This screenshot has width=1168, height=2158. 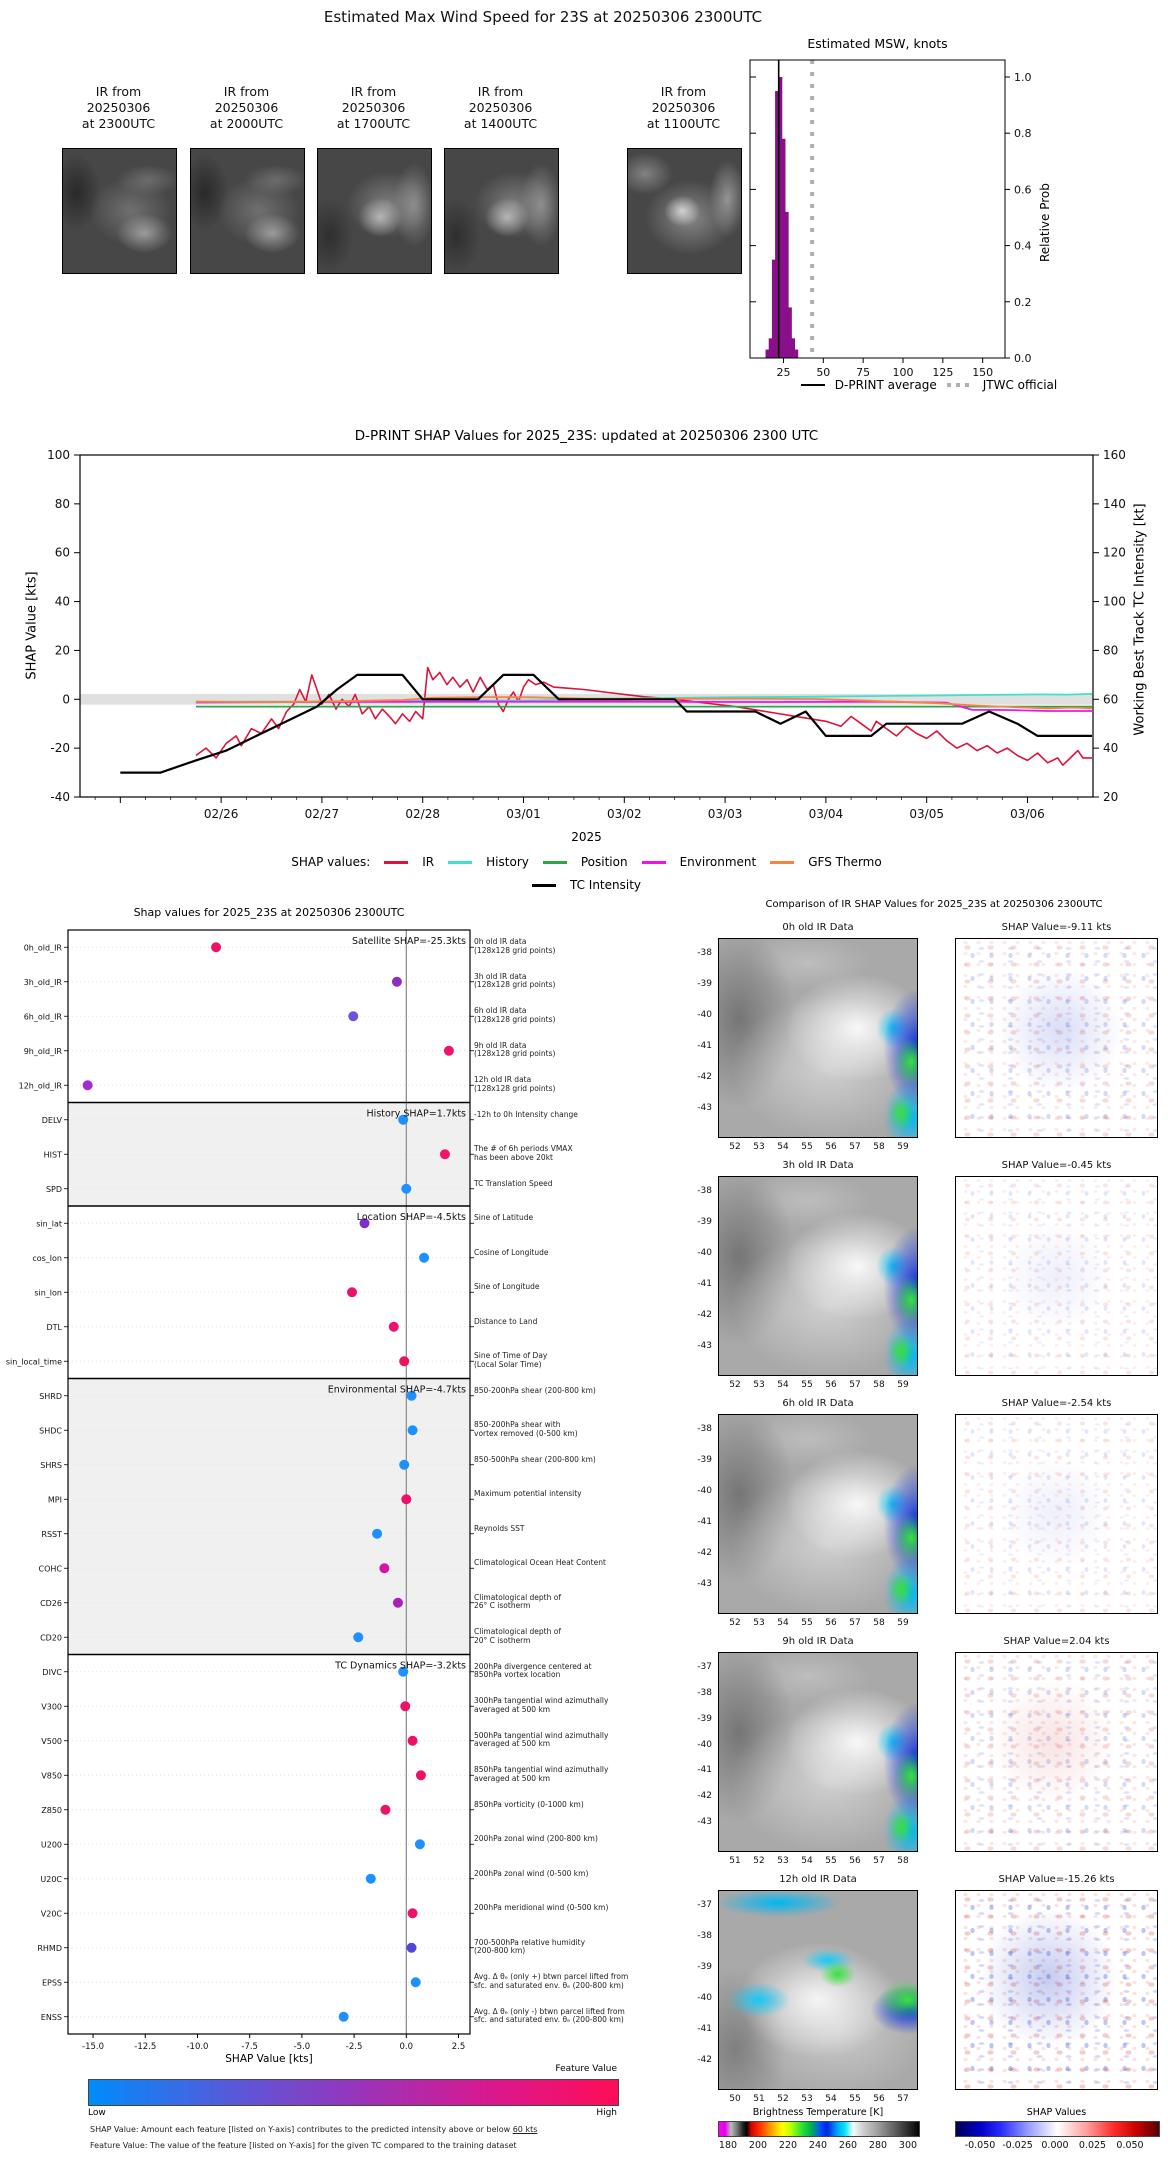 I want to click on bt-colorbar-tick-label: 260, so click(x=848, y=2145).